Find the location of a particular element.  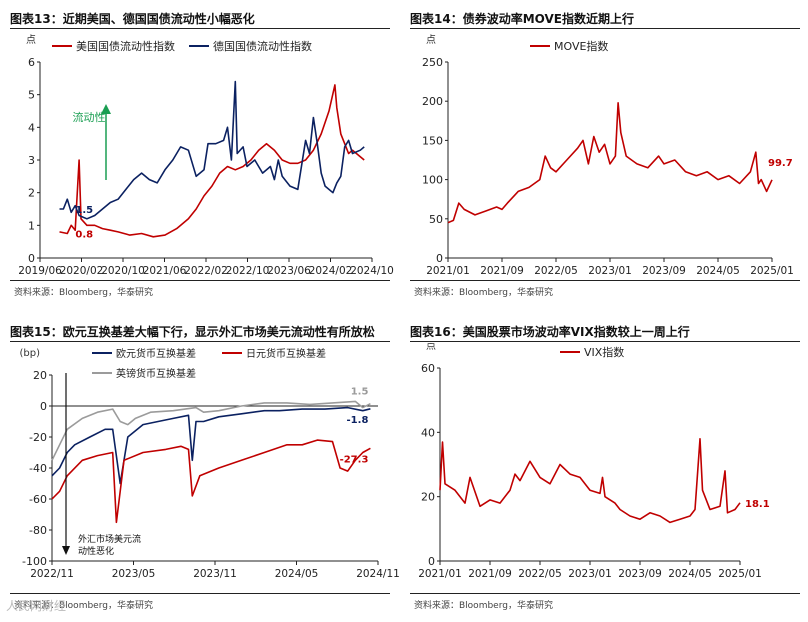

chart16-source: 资料来源：Bloomberg，华泰研究 is located at coordinates (483, 606).